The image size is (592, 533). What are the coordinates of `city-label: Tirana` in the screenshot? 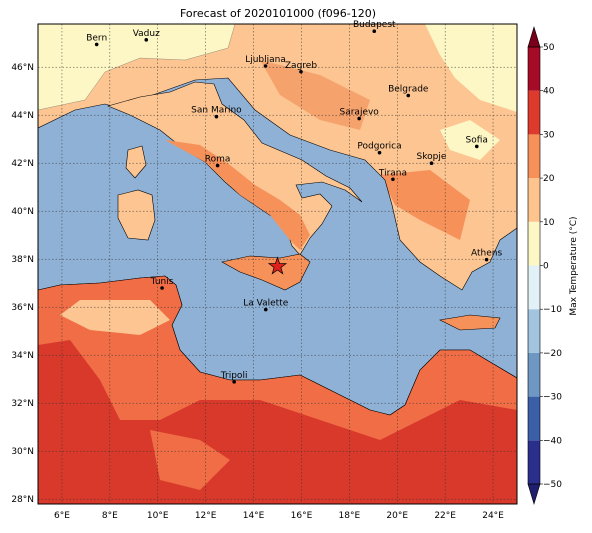 It's located at (392, 173).